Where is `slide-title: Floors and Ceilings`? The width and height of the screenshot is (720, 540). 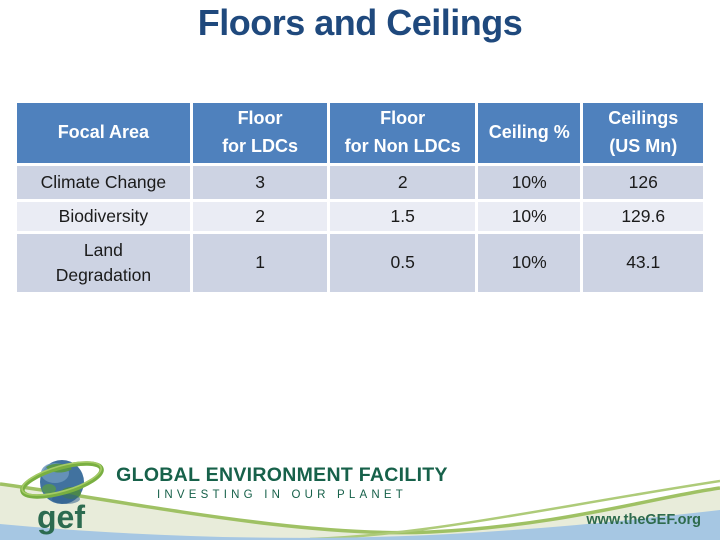 slide-title: Floors and Ceilings is located at coordinates (360, 22).